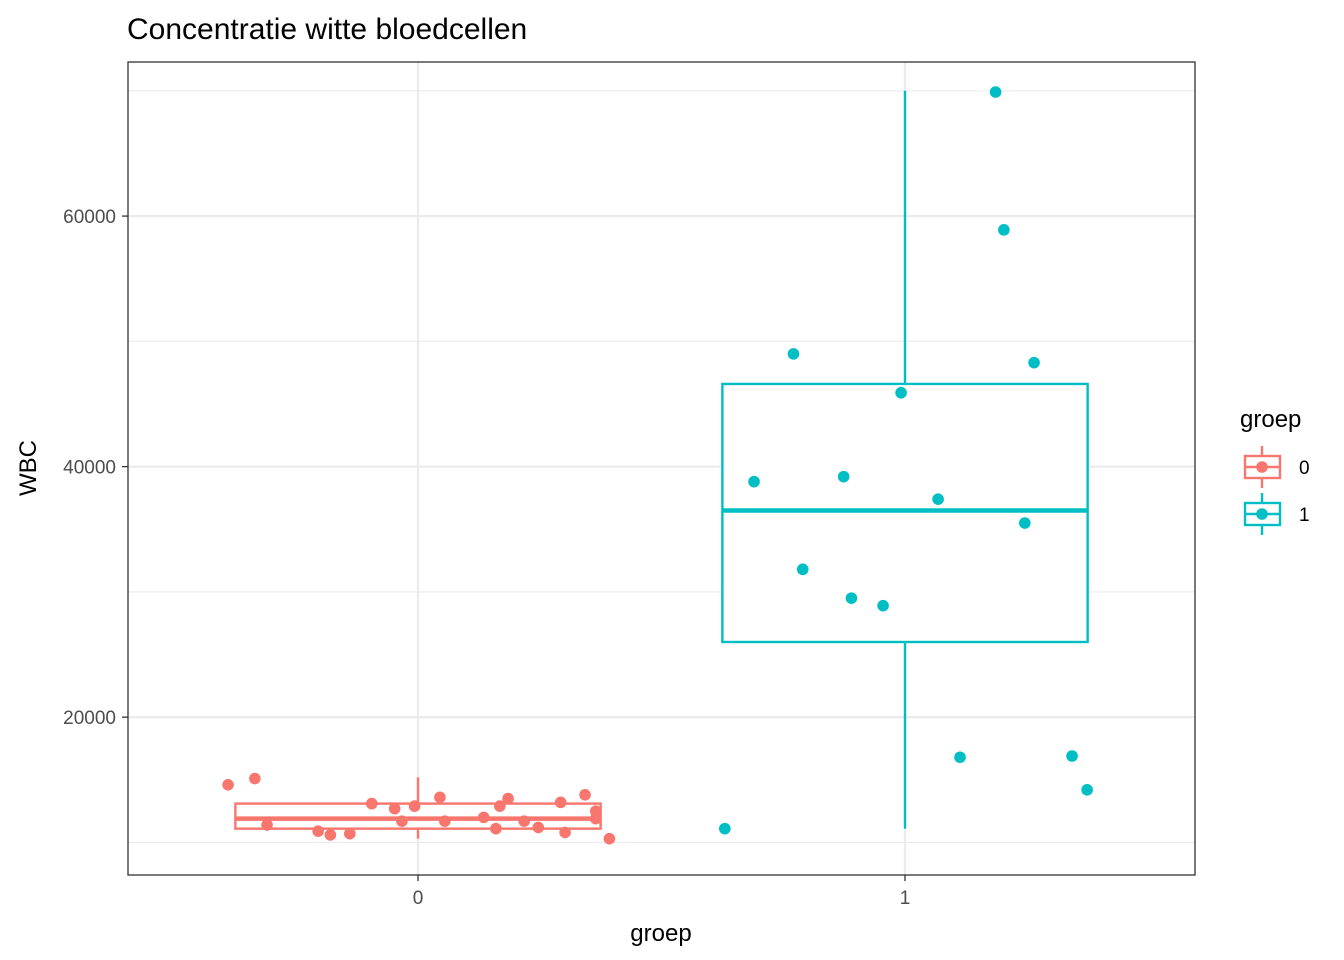 This screenshot has height=960, width=1344. I want to click on y-axis: 20000 40000 60000, so click(95, 468).